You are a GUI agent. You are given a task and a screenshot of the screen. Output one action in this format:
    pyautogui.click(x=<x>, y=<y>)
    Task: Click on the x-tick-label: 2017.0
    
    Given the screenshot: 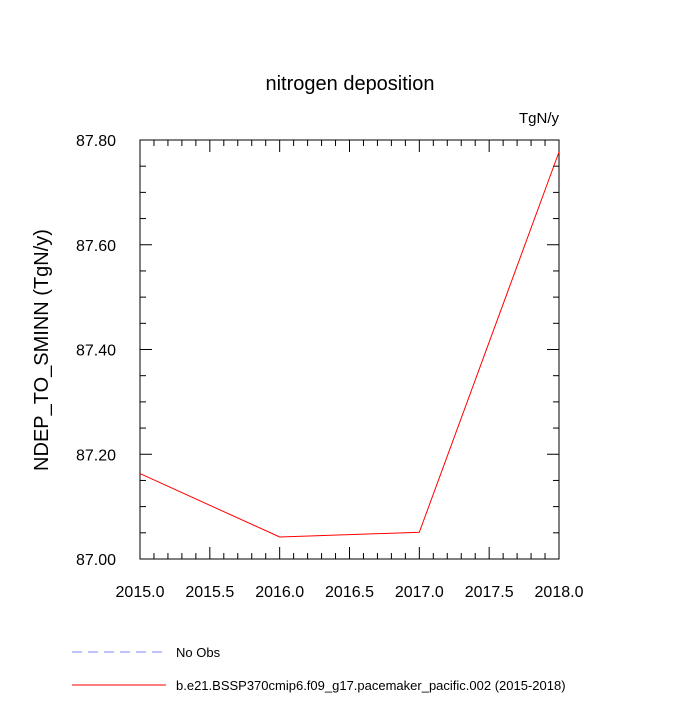 What is the action you would take?
    pyautogui.click(x=419, y=592)
    